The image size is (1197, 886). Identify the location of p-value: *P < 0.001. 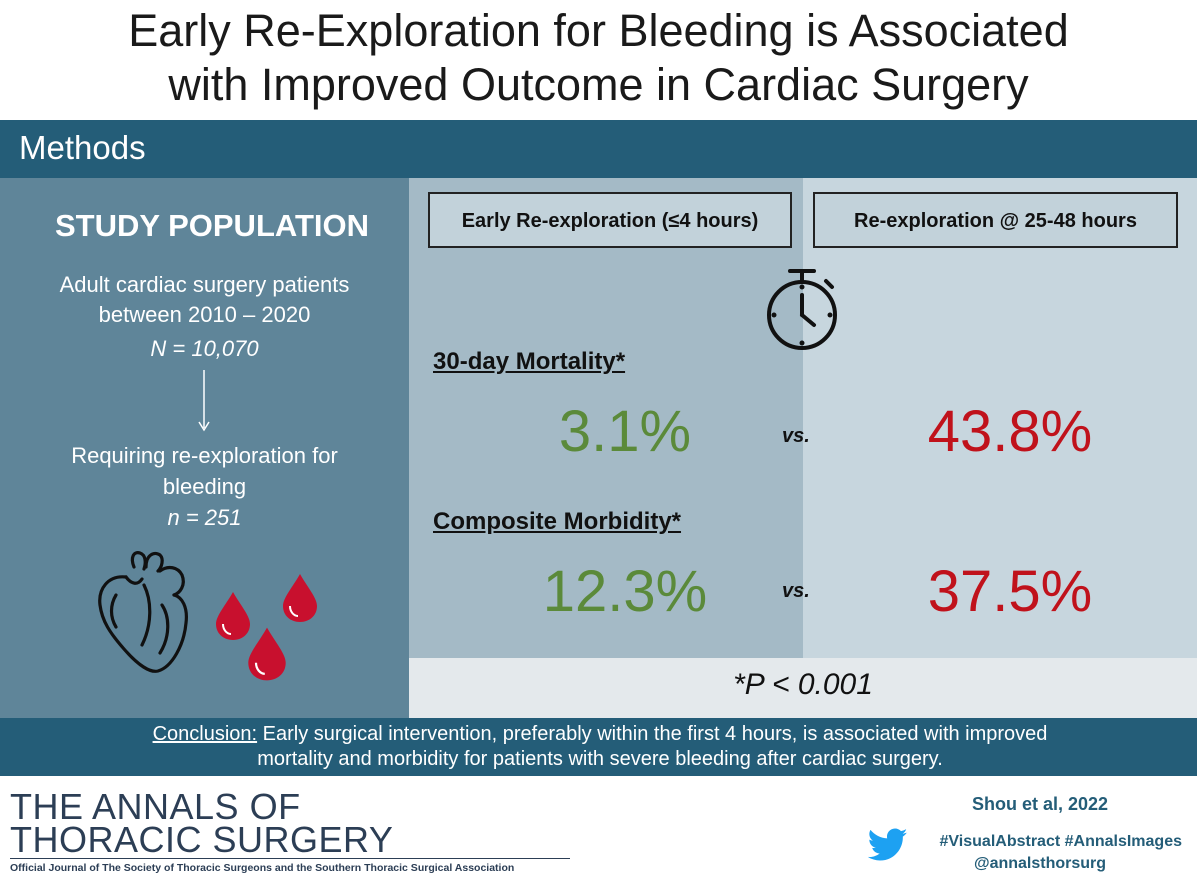
(803, 684).